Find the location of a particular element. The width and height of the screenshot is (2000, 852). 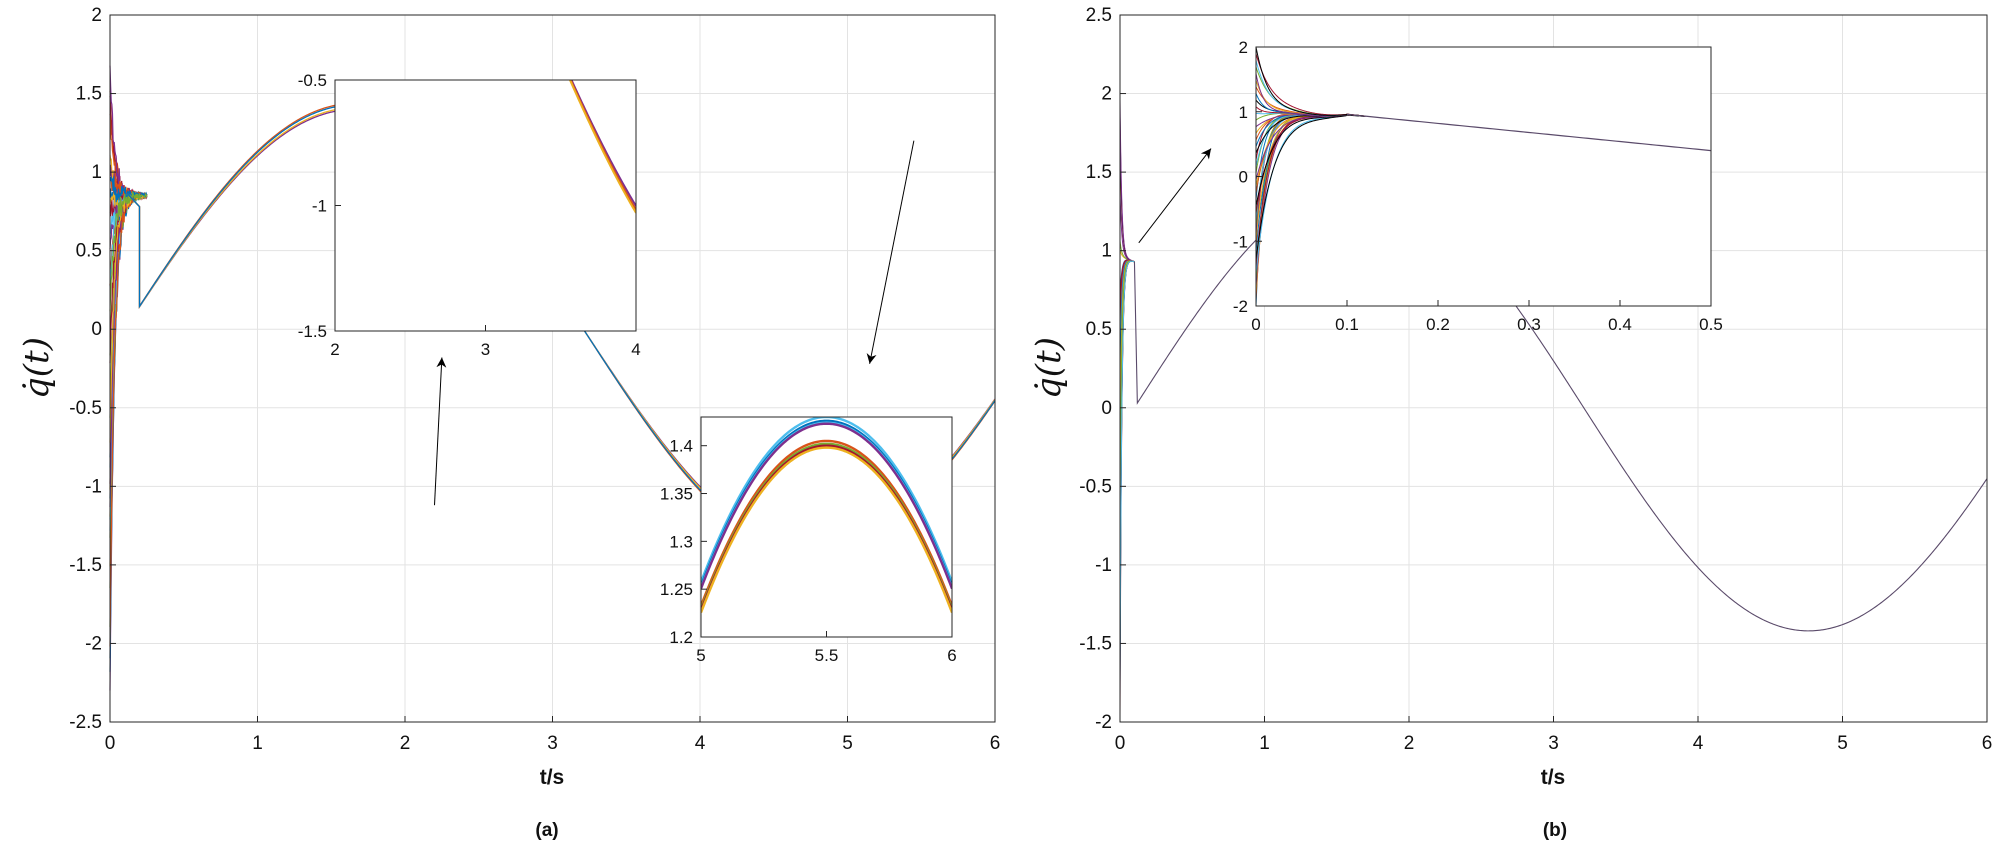

panel-b-y-tick-label: -1.5 is located at coordinates (1095, 643).